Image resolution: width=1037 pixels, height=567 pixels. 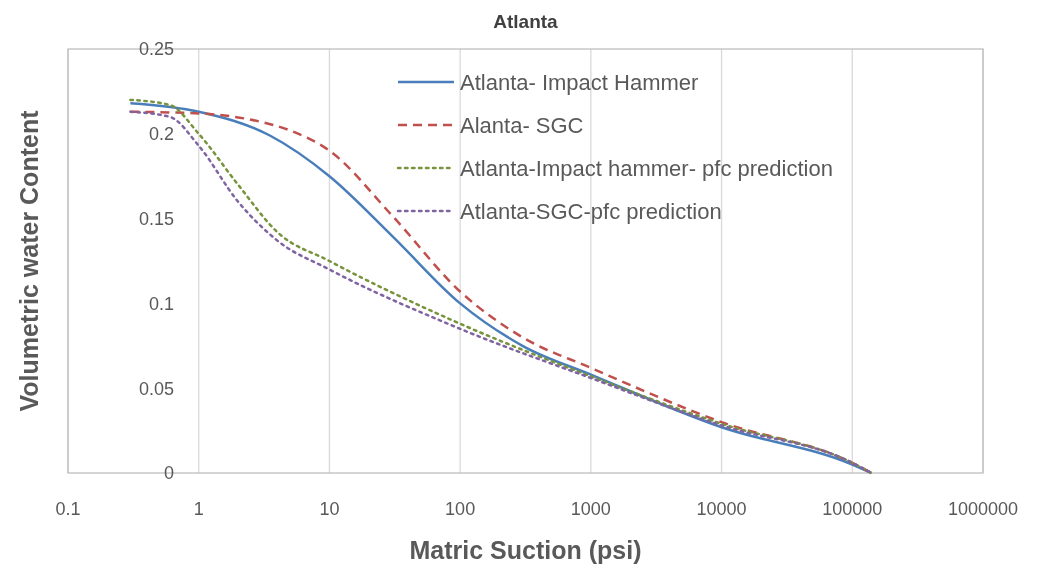 I want to click on legend-label: Atlanta- Impact Hammer, so click(x=579, y=82).